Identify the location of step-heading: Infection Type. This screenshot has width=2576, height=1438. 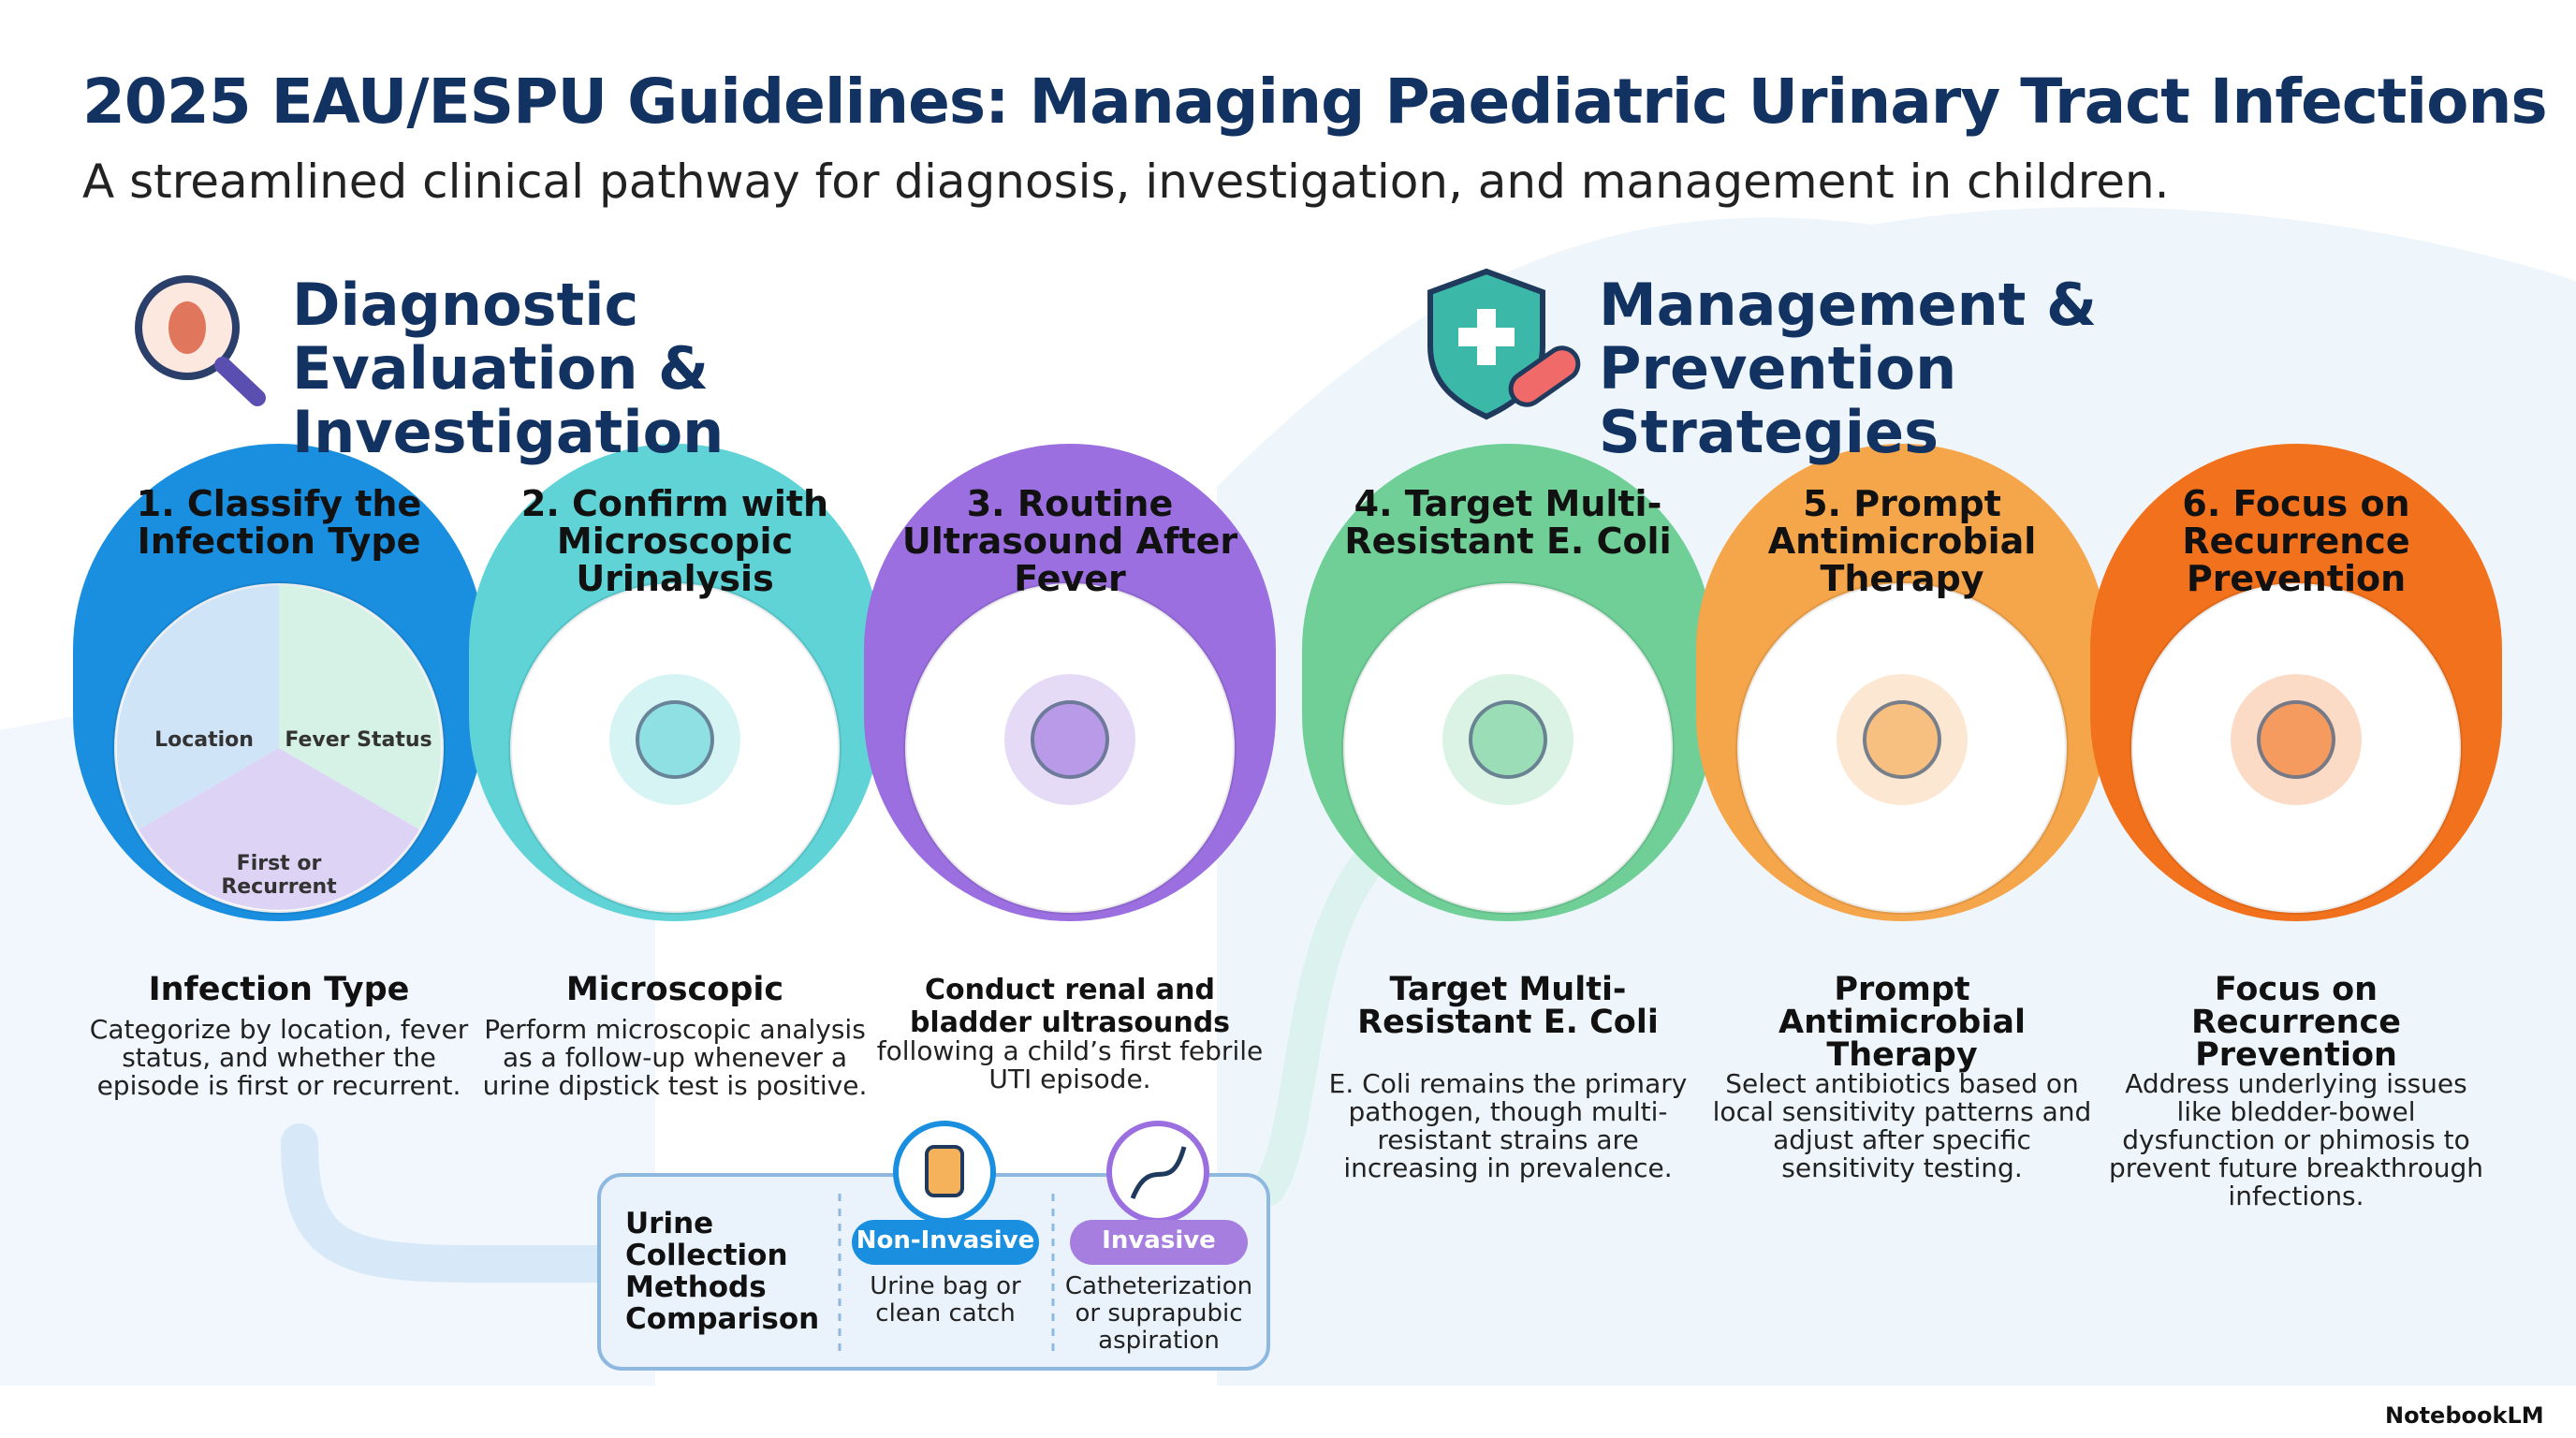
(279, 989).